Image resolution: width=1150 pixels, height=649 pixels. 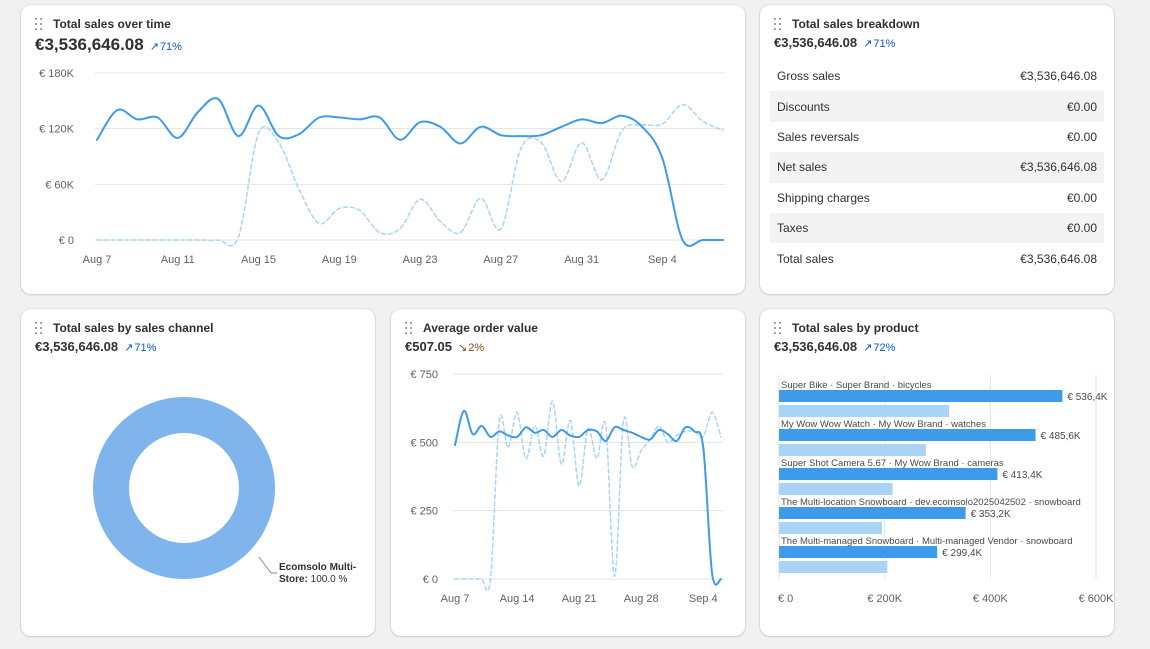 I want to click on table-row: Total sales €3,536,646.08, so click(x=937, y=258).